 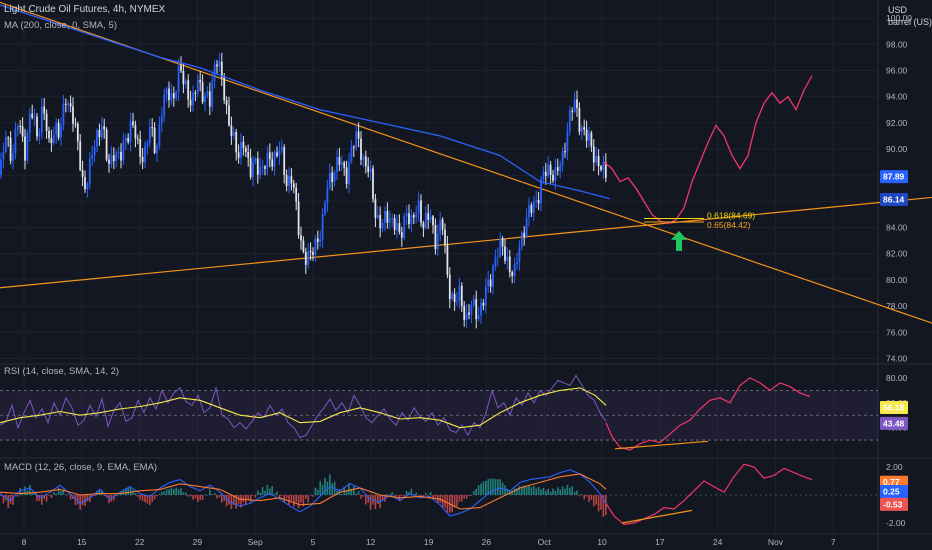 I want to click on macd-trendline, so click(x=657, y=516).